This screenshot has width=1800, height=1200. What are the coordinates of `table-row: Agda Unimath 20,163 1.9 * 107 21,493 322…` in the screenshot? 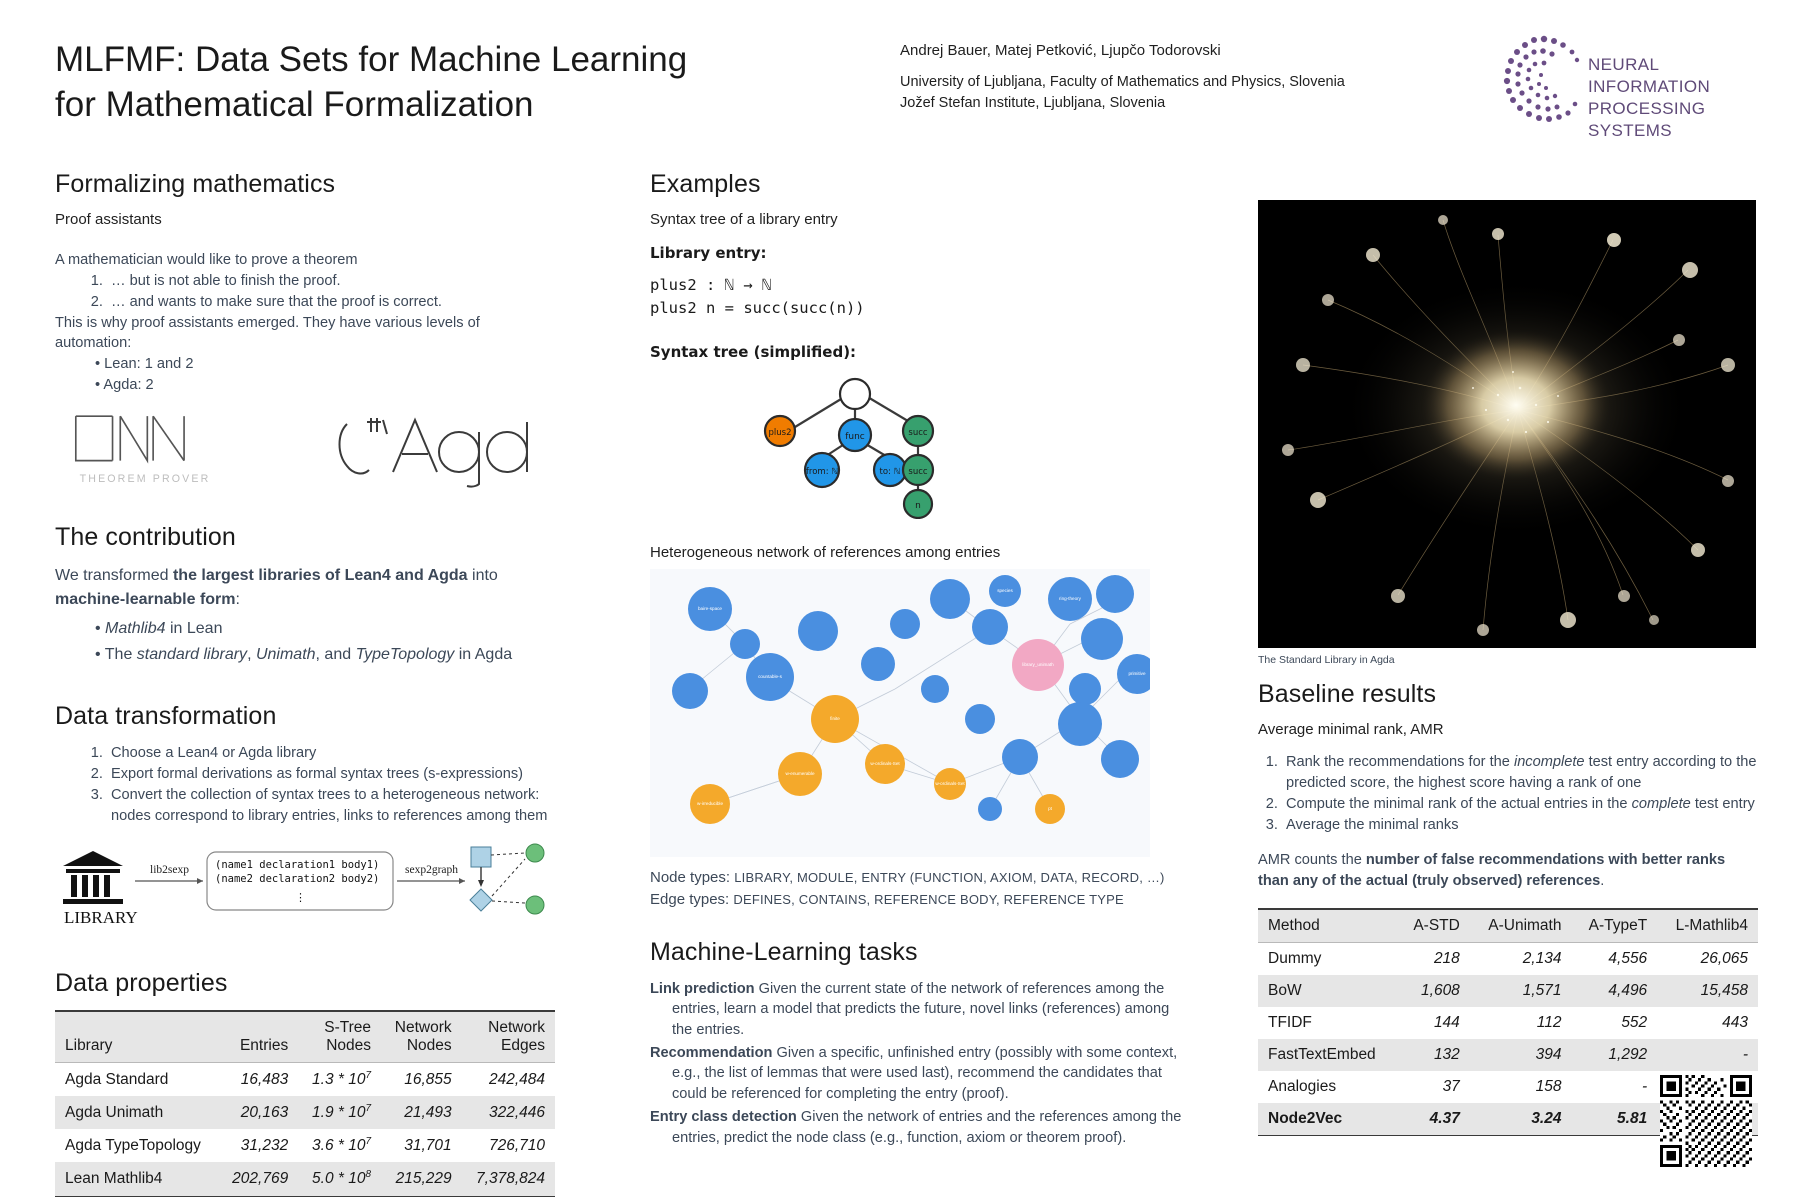 It's located at (305, 1113).